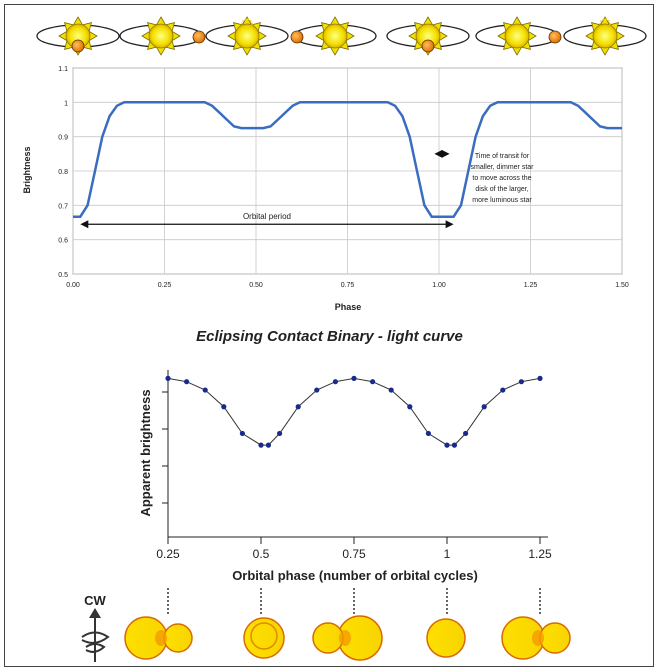 The height and width of the screenshot is (672, 659). What do you see at coordinates (63, 275) in the screenshot?
I see `y-tick-label: 0.5` at bounding box center [63, 275].